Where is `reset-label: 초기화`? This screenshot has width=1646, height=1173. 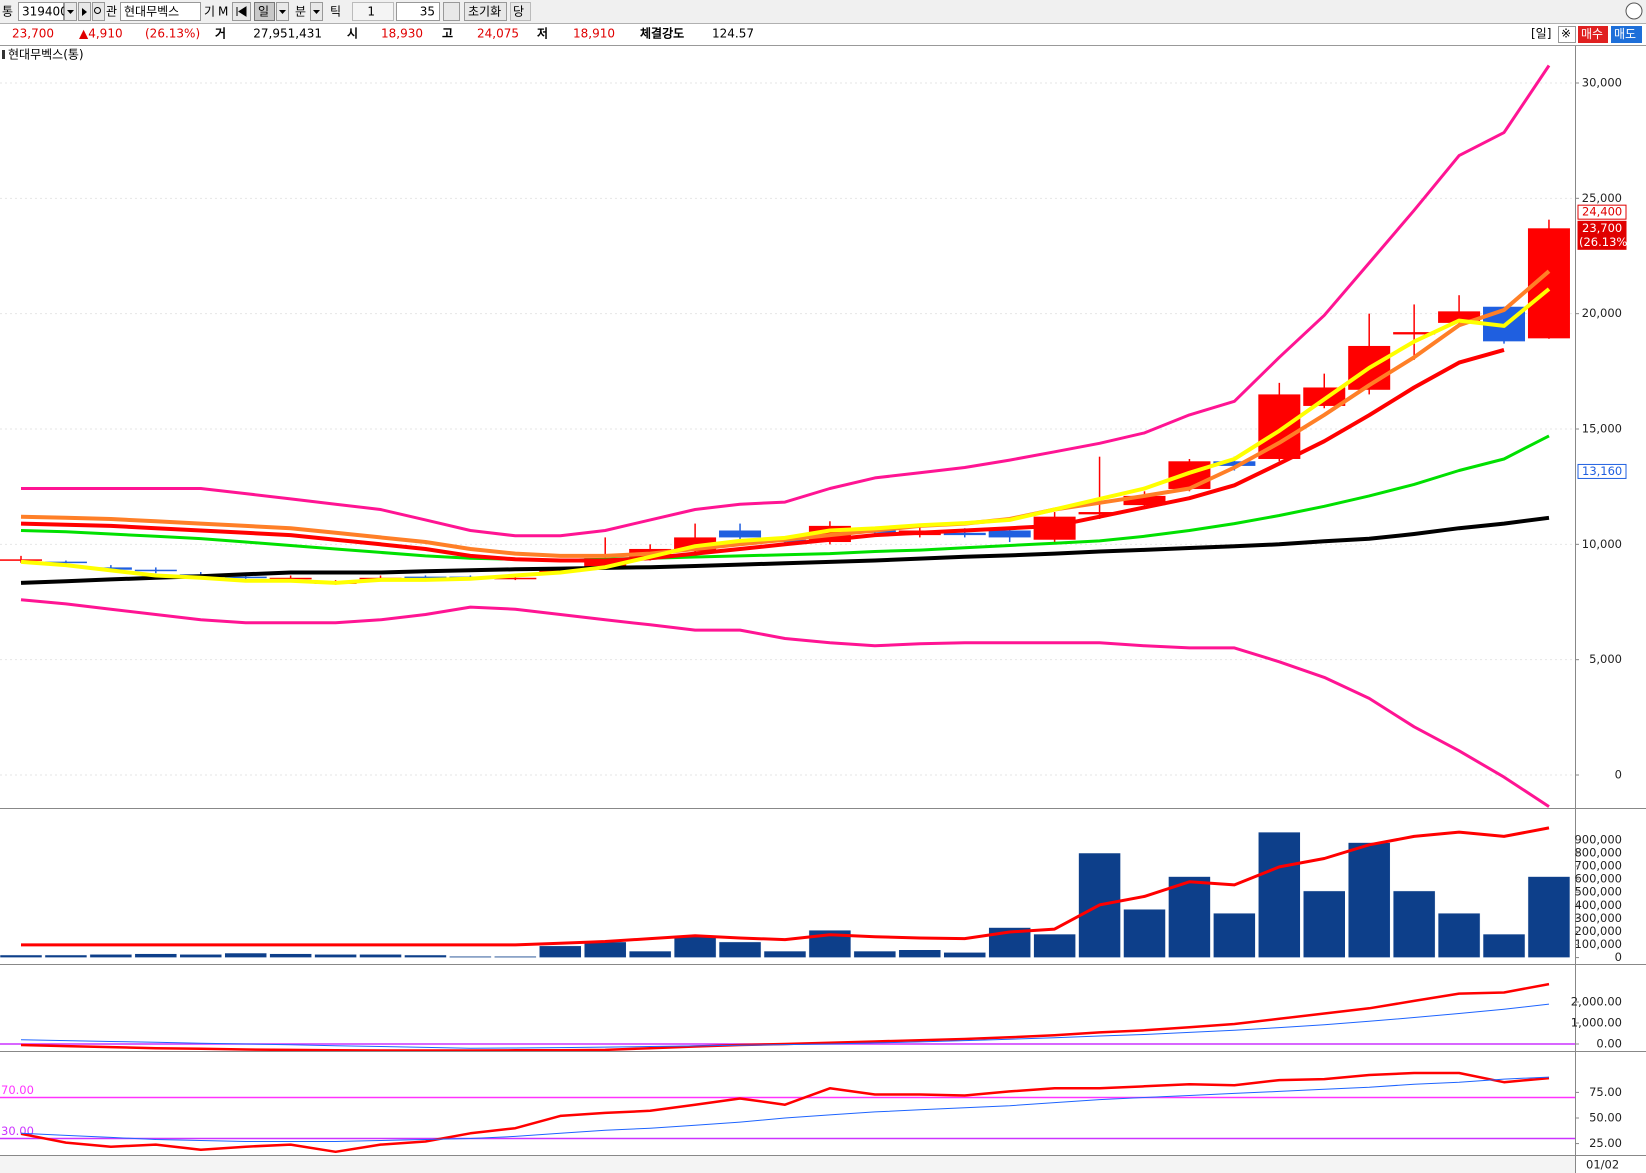
reset-label: 초기화 is located at coordinates (484, 12).